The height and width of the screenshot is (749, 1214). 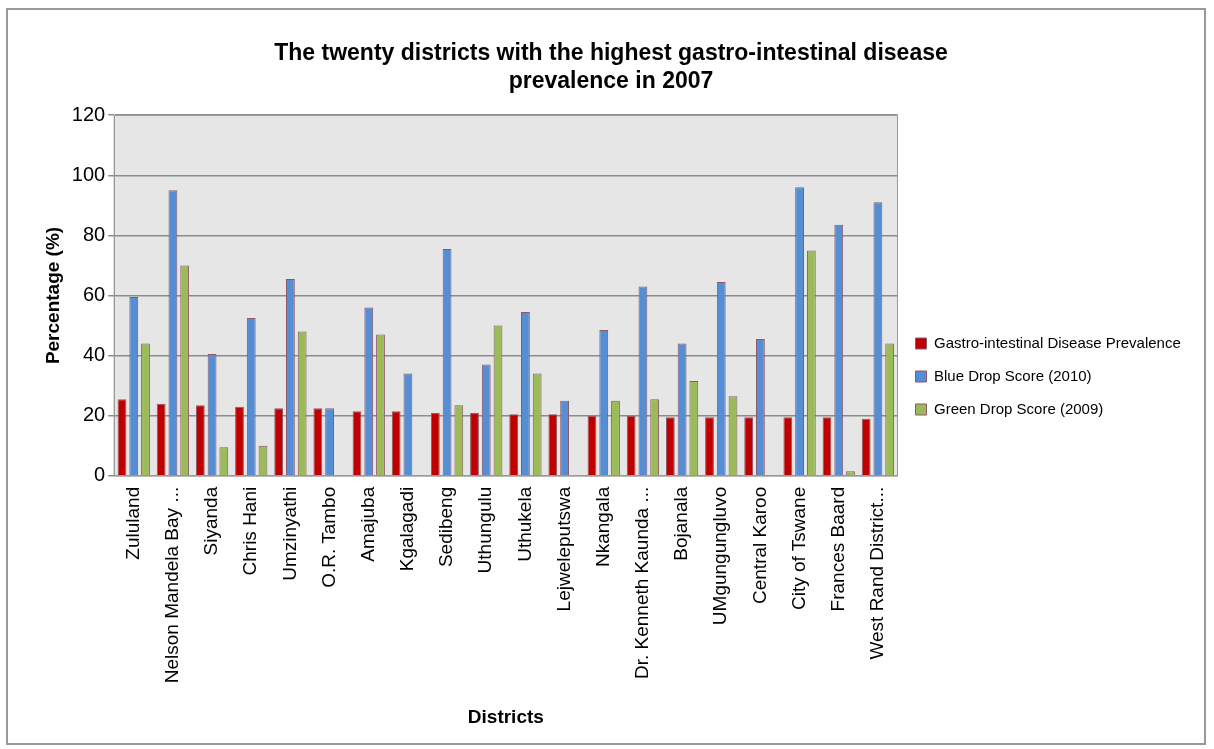 I want to click on x-tick-label: Frances Baard, so click(x=837, y=549).